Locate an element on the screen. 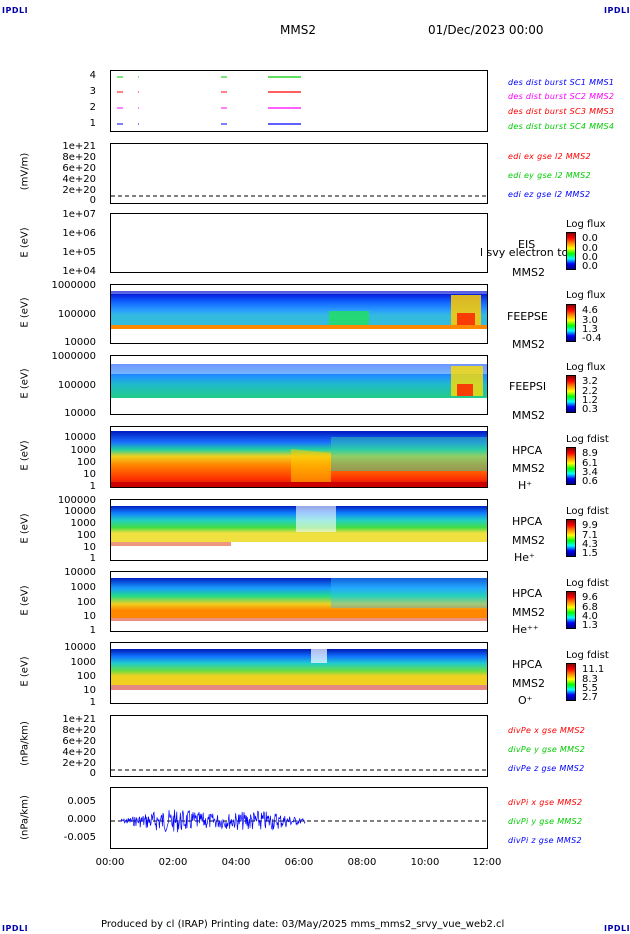  p6-colorbar is located at coordinates (571, 466).